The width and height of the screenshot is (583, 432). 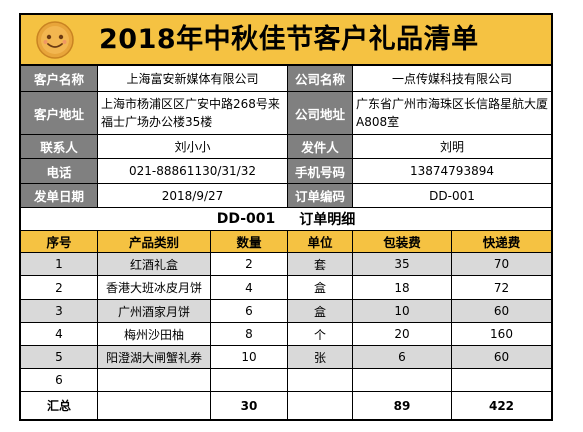 What do you see at coordinates (501, 357) in the screenshot?
I see `row-5-shipping: 60` at bounding box center [501, 357].